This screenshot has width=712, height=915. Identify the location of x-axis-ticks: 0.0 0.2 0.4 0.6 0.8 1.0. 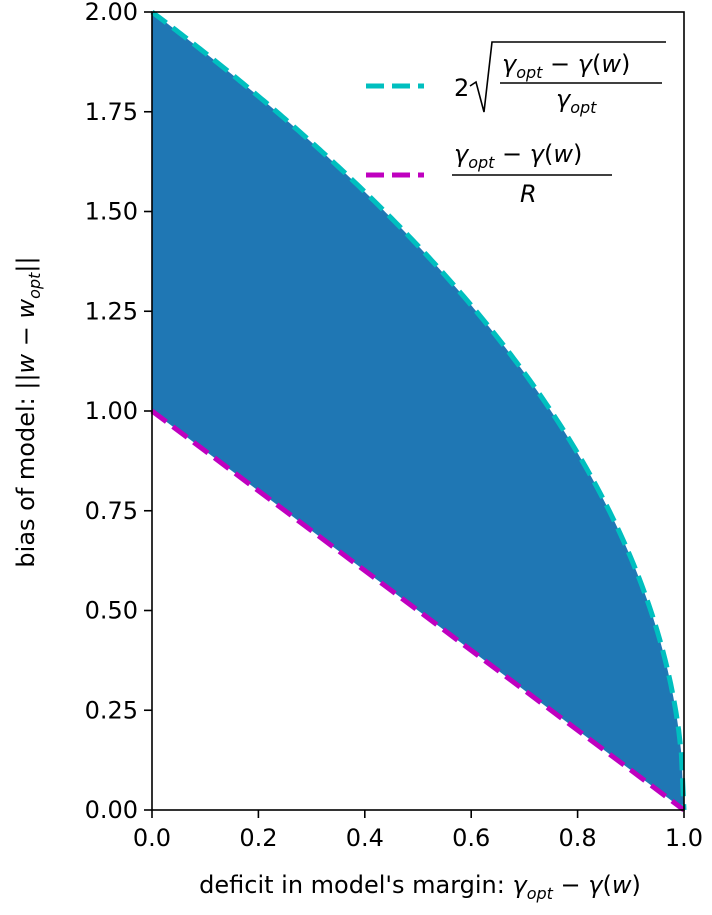
(418, 831).